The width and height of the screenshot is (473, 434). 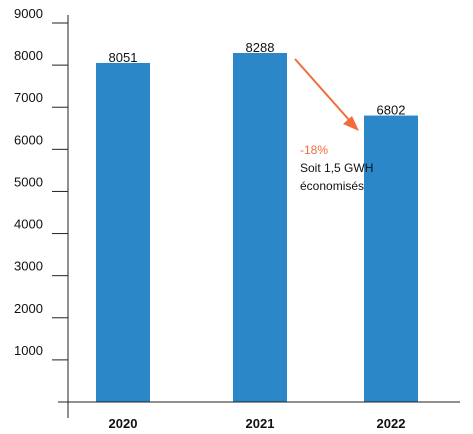 What do you see at coordinates (123, 57) in the screenshot?
I see `bar-value-label: 8051` at bounding box center [123, 57].